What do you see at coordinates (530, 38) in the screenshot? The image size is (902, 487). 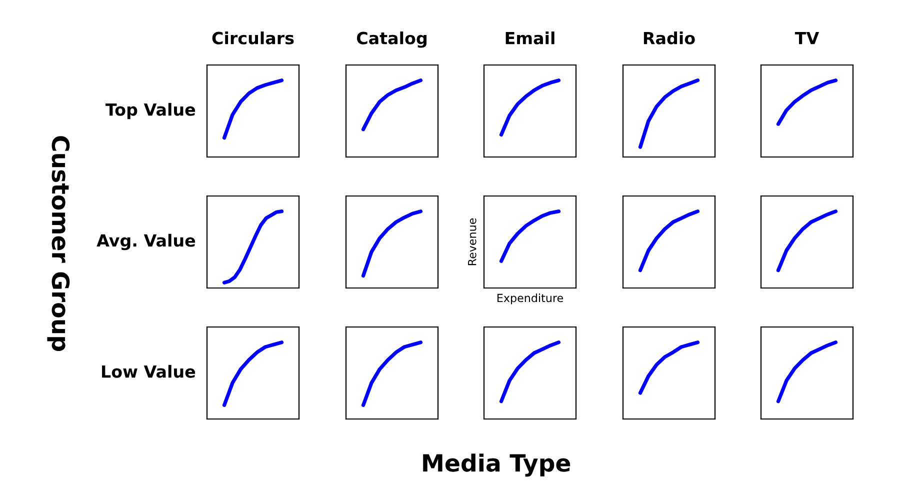 I see `chart-title: Email` at bounding box center [530, 38].